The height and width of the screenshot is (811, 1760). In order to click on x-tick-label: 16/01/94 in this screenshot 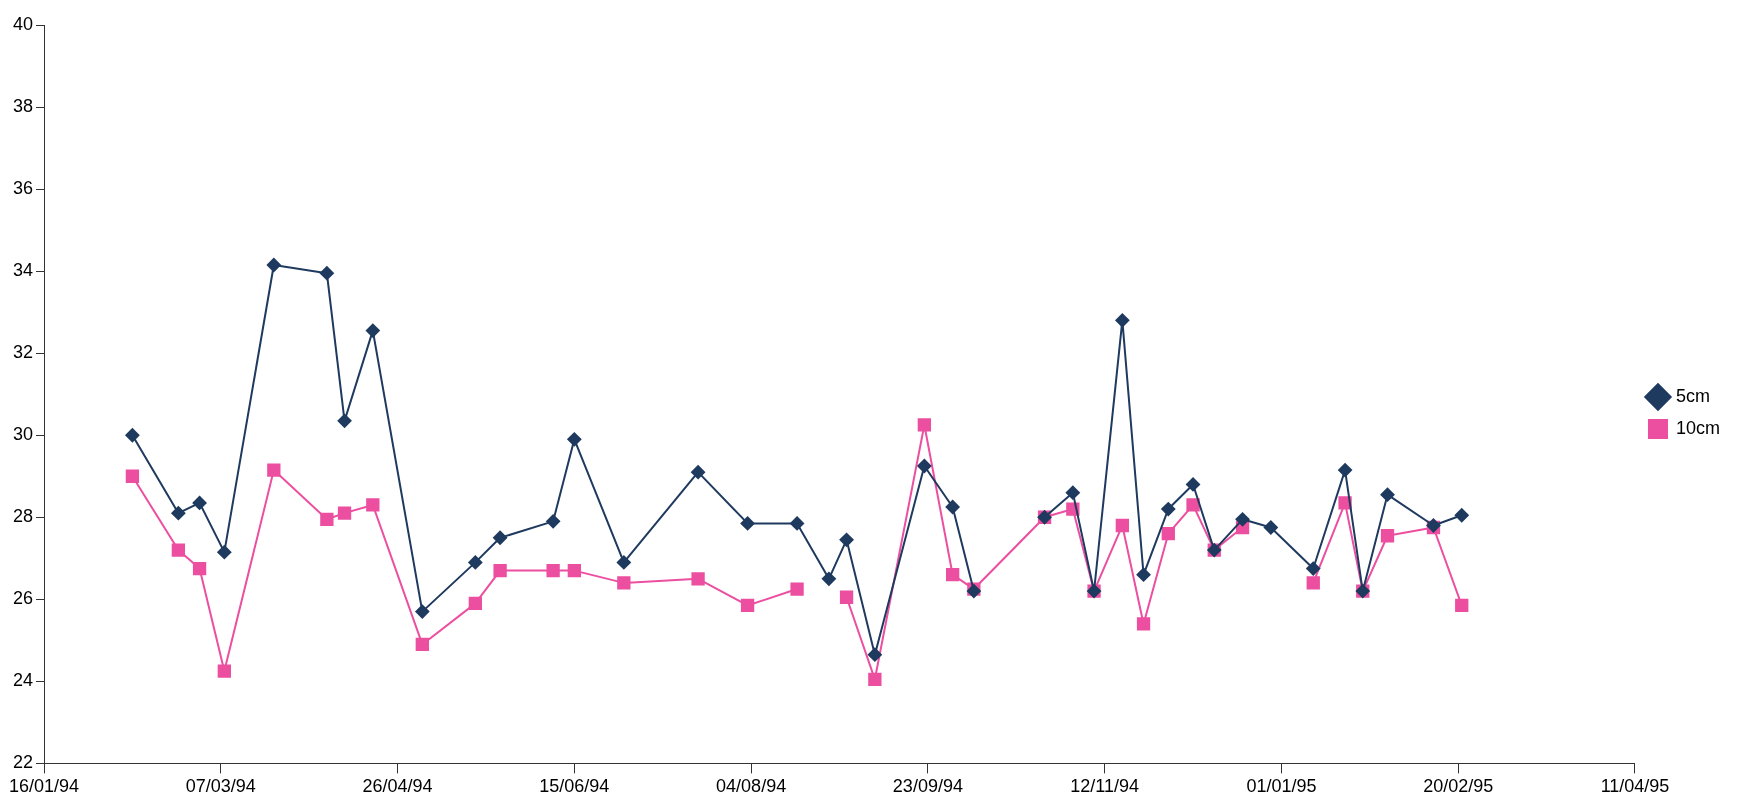, I will do `click(44, 786)`.